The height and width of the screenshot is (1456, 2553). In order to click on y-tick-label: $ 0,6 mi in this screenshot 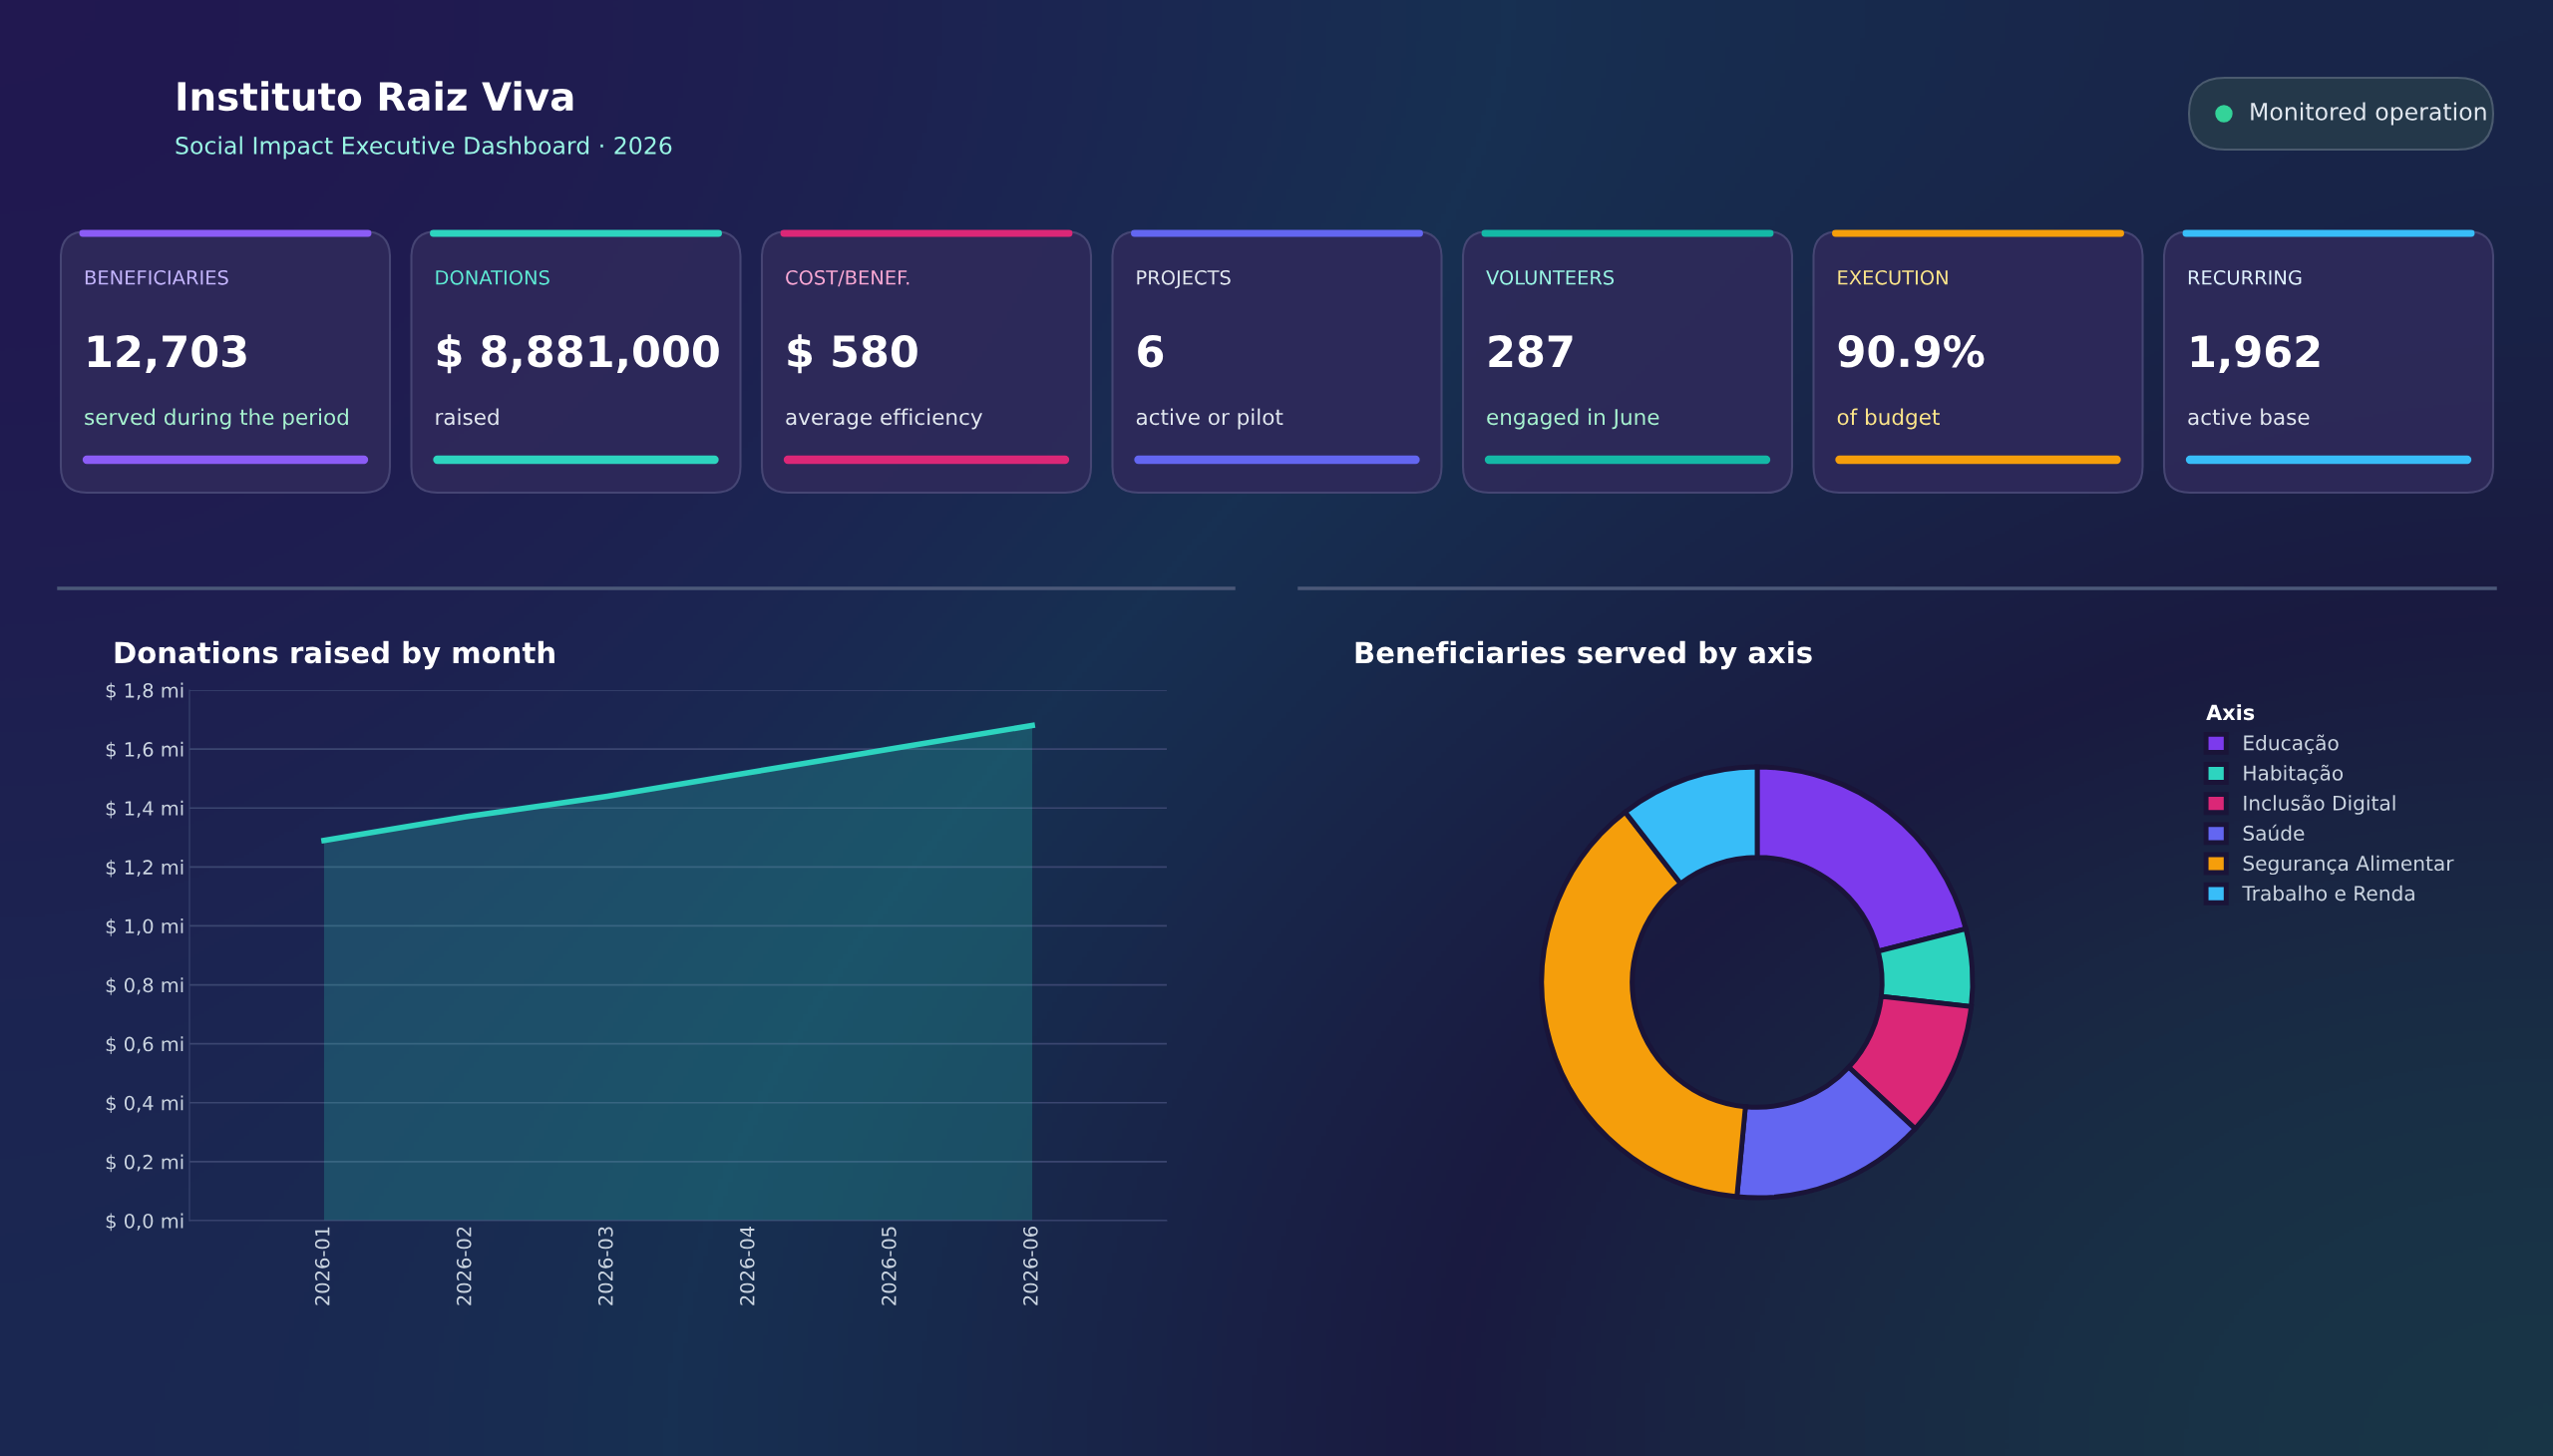, I will do `click(145, 1045)`.